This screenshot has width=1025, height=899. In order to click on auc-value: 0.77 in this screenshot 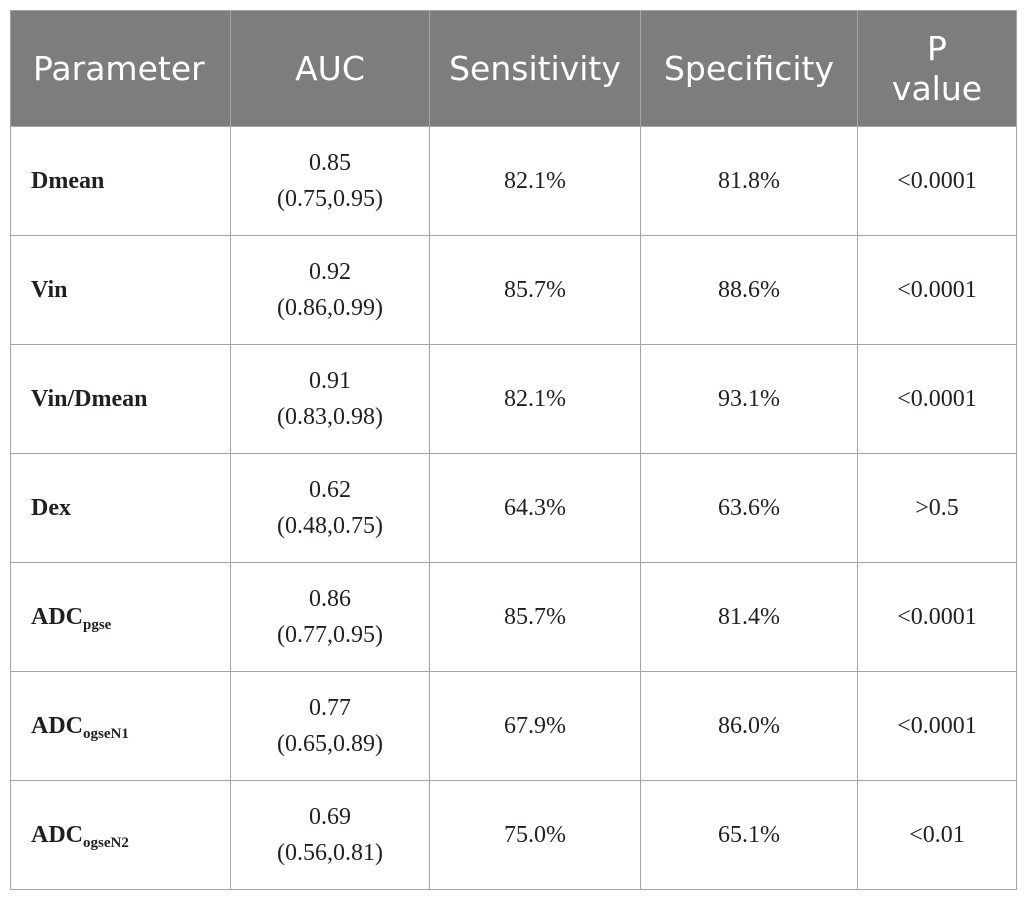, I will do `click(330, 708)`.